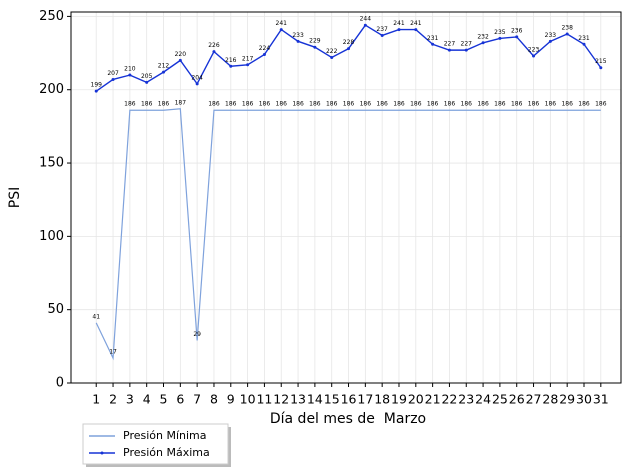 This screenshot has height=472, width=622. I want to click on x-tick-label: 27, so click(534, 399).